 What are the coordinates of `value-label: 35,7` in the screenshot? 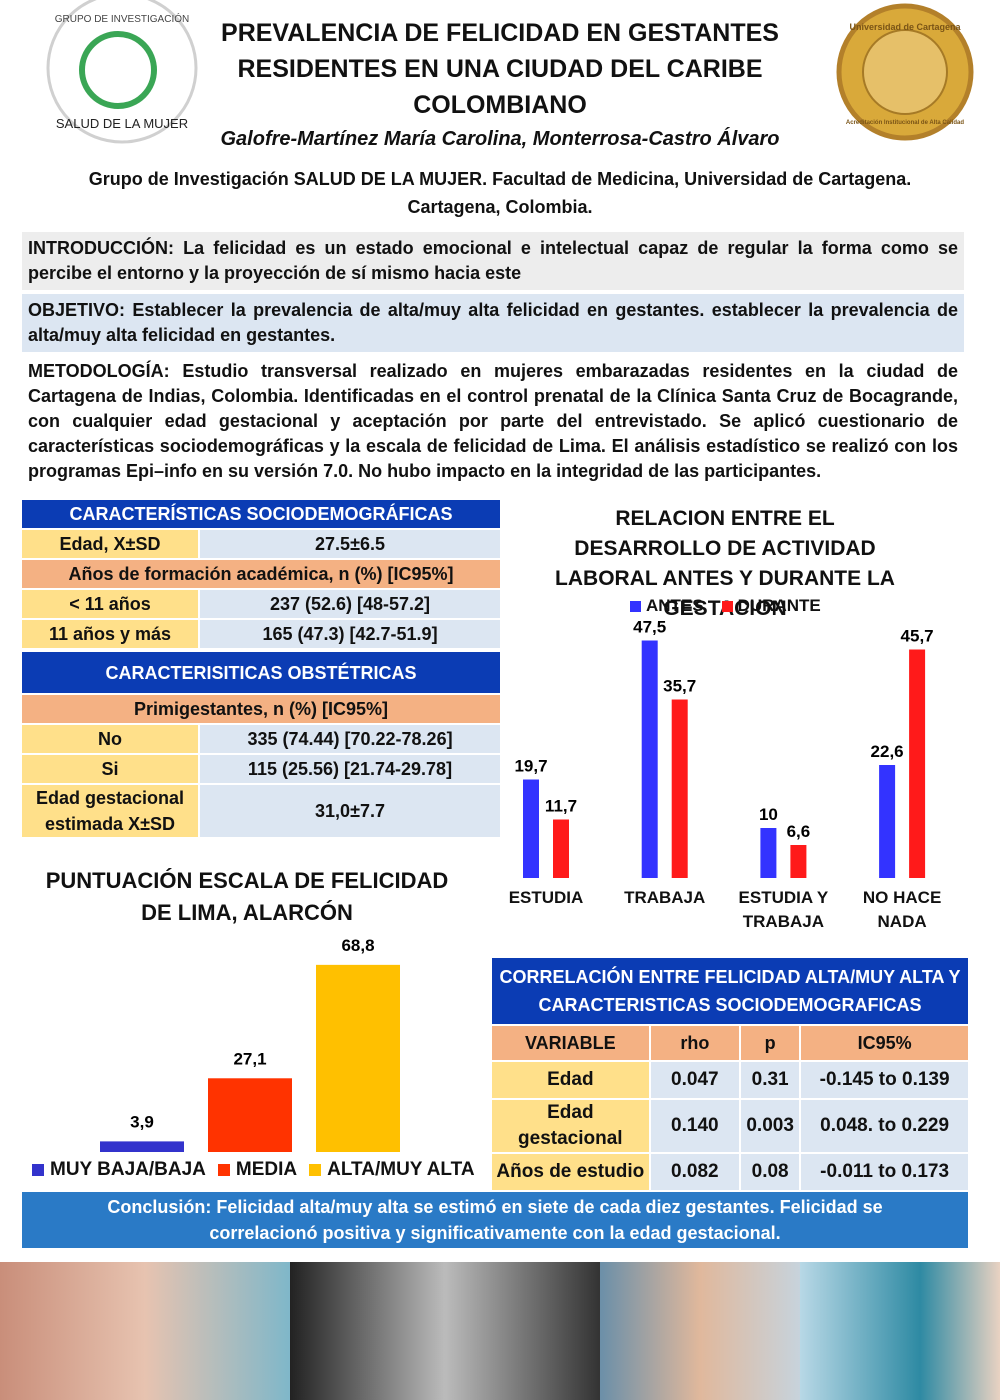 It's located at (679, 686).